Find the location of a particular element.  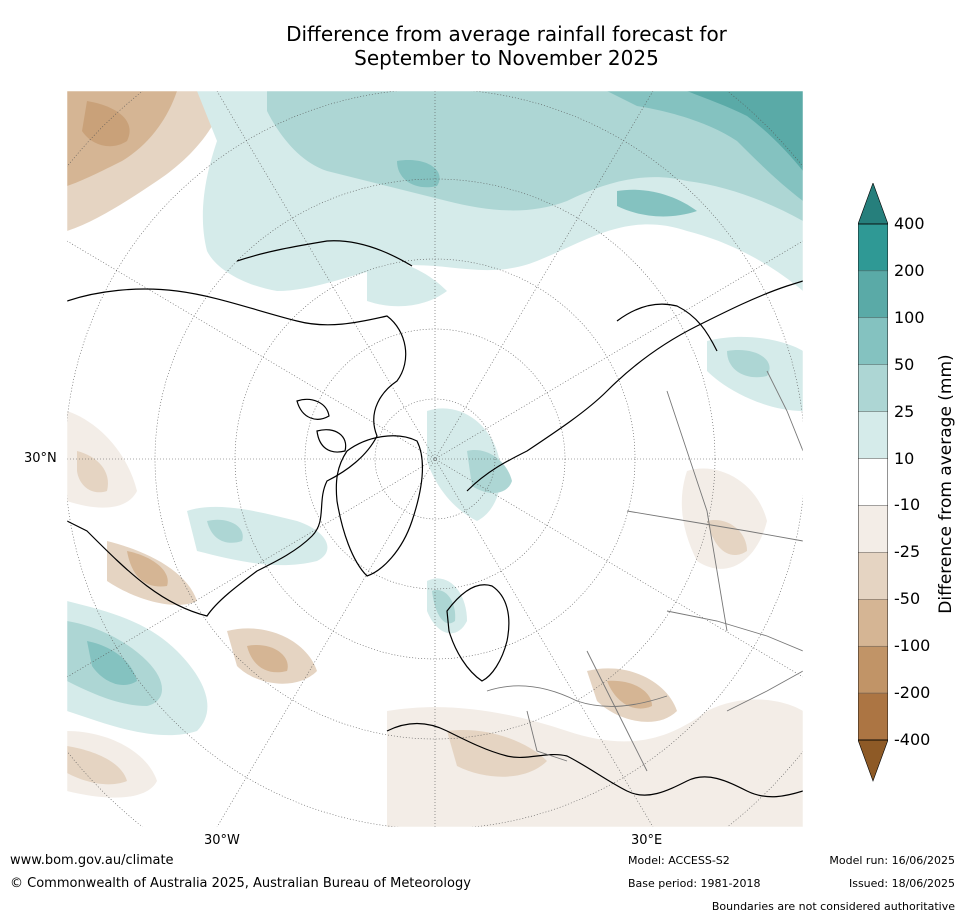

footer-base-period: Base period: 1981-2018 is located at coordinates (694, 883).